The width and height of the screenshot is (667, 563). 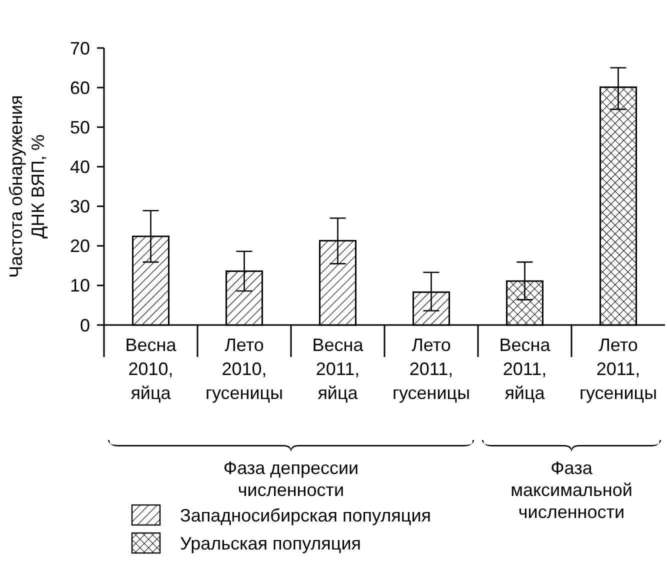 What do you see at coordinates (244, 369) in the screenshot?
I see `x-tick-label: Лето 2010, гусеницы` at bounding box center [244, 369].